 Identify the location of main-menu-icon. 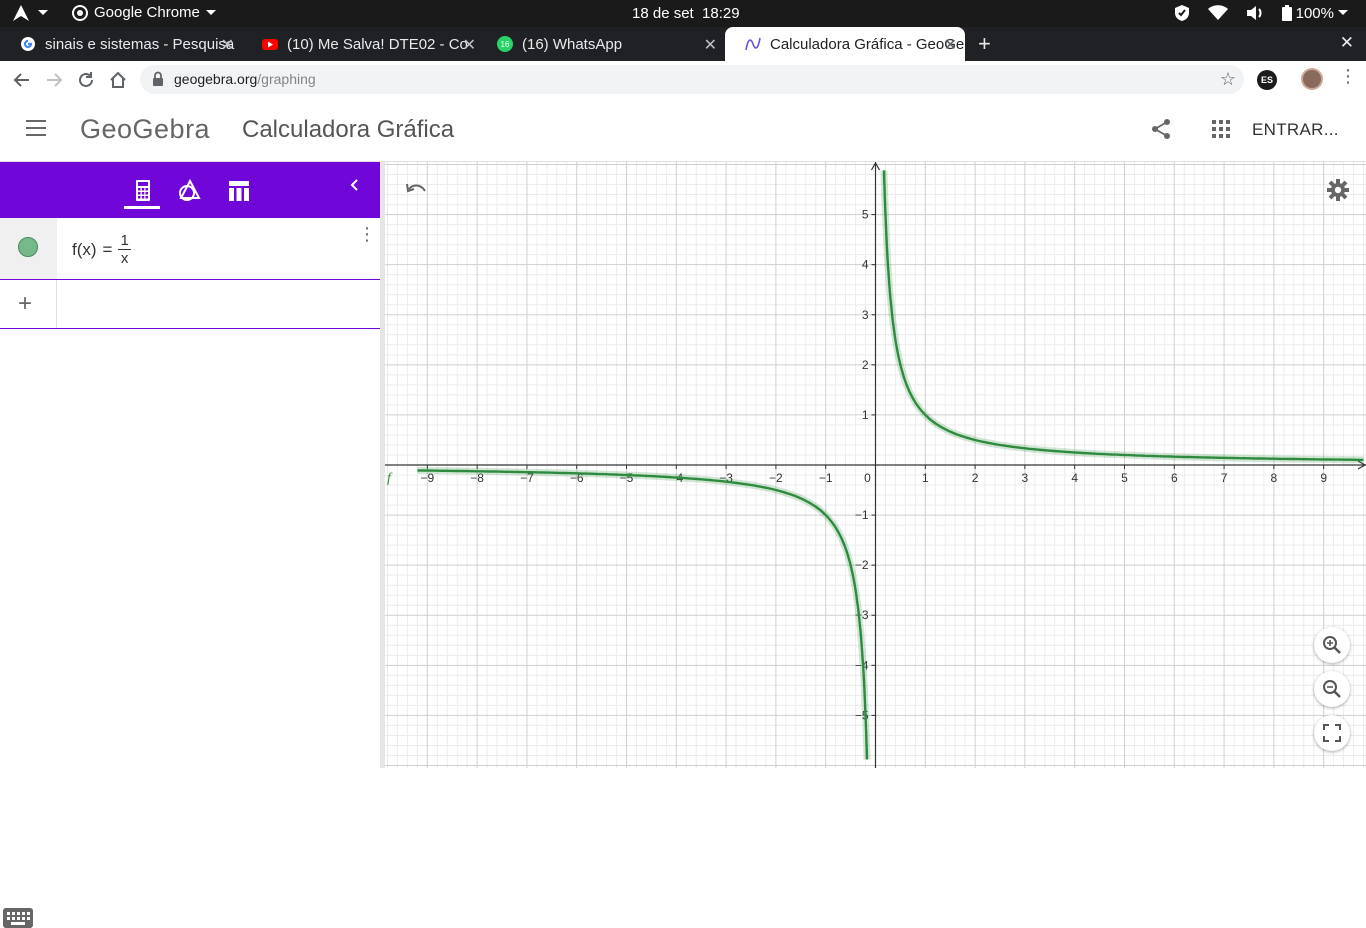
(36, 130).